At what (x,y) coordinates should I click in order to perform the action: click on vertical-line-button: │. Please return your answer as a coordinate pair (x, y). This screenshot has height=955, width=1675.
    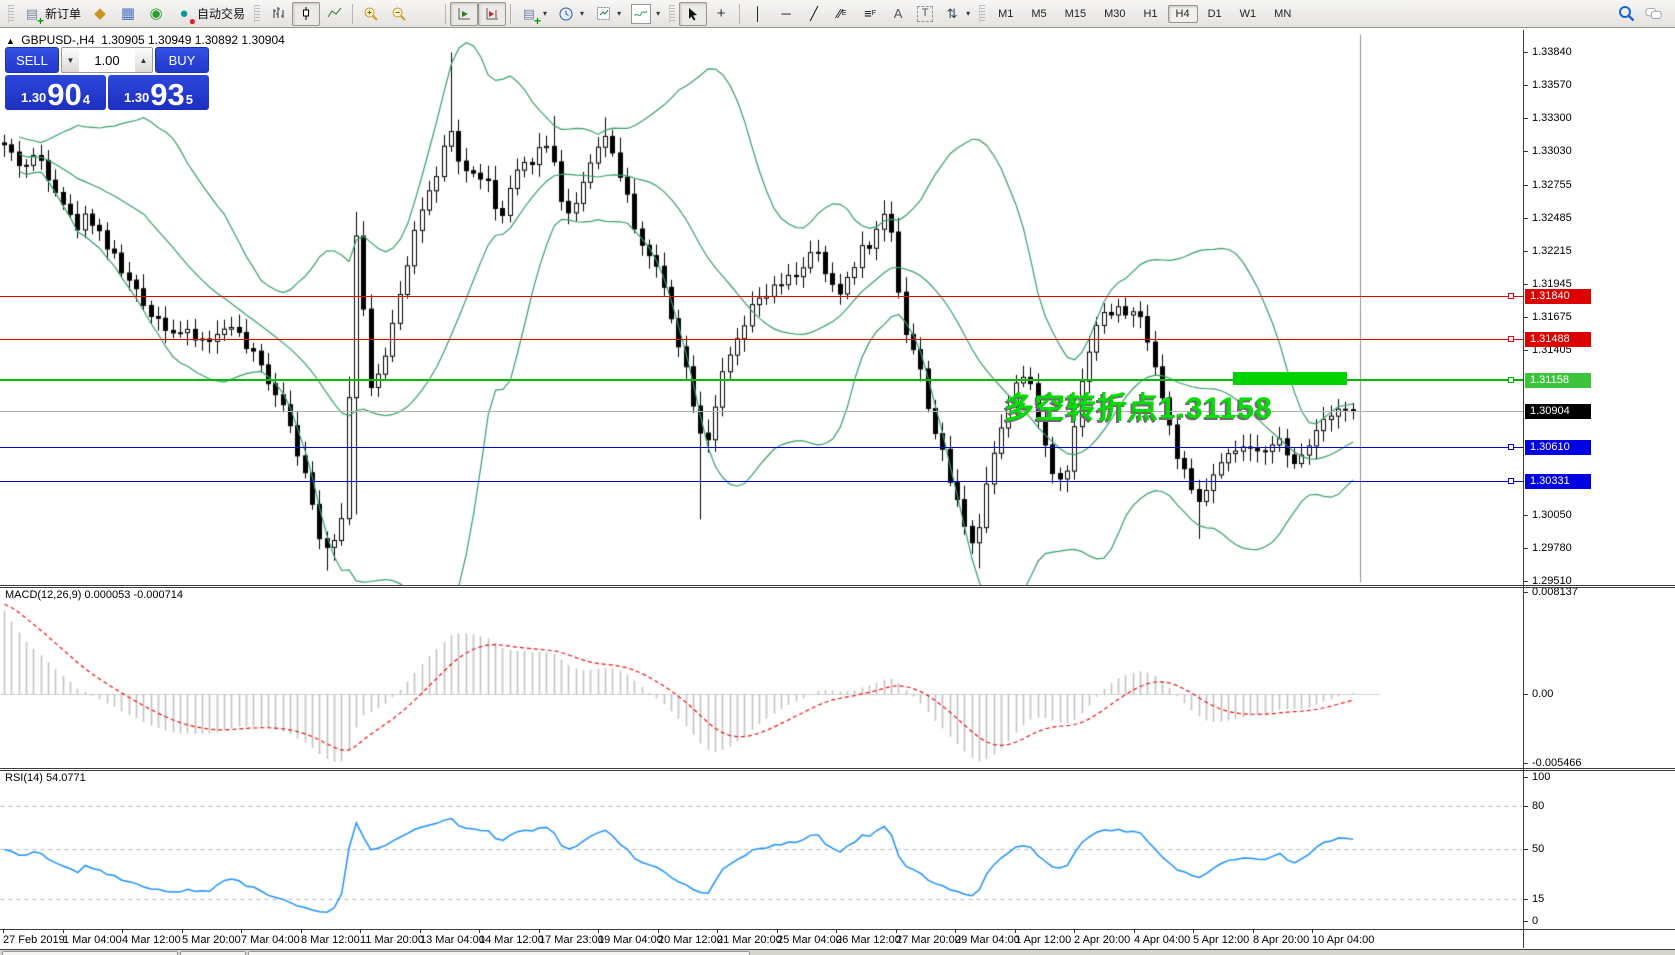
    Looking at the image, I should click on (758, 14).